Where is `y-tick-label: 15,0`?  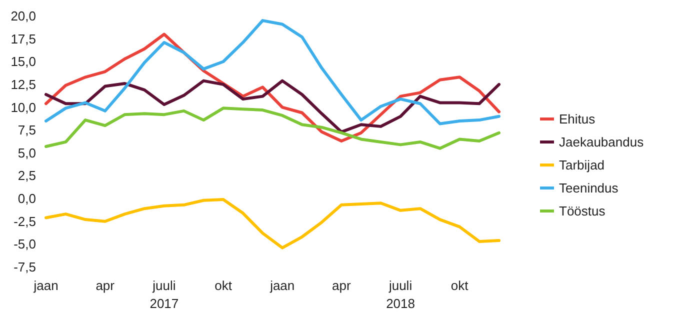
y-tick-label: 15,0 is located at coordinates (23, 62).